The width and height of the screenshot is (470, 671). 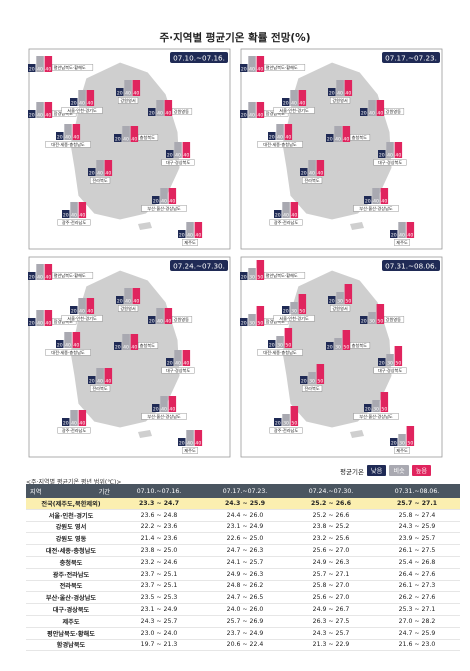 I want to click on row-region: 대구·경상북도, so click(x=71, y=609).